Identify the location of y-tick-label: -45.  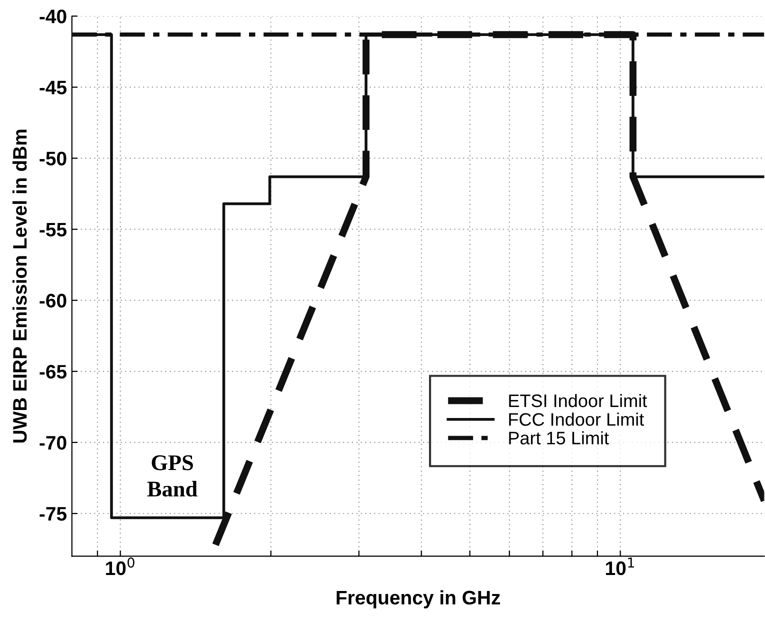
(53, 87).